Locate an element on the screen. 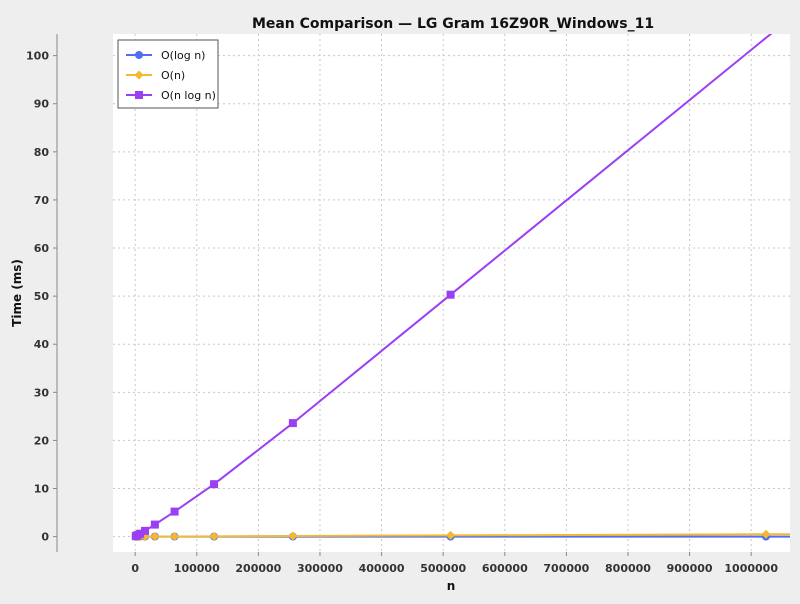 Image resolution: width=800 pixels, height=604 pixels. legend-label: O(n log n) is located at coordinates (188, 95).